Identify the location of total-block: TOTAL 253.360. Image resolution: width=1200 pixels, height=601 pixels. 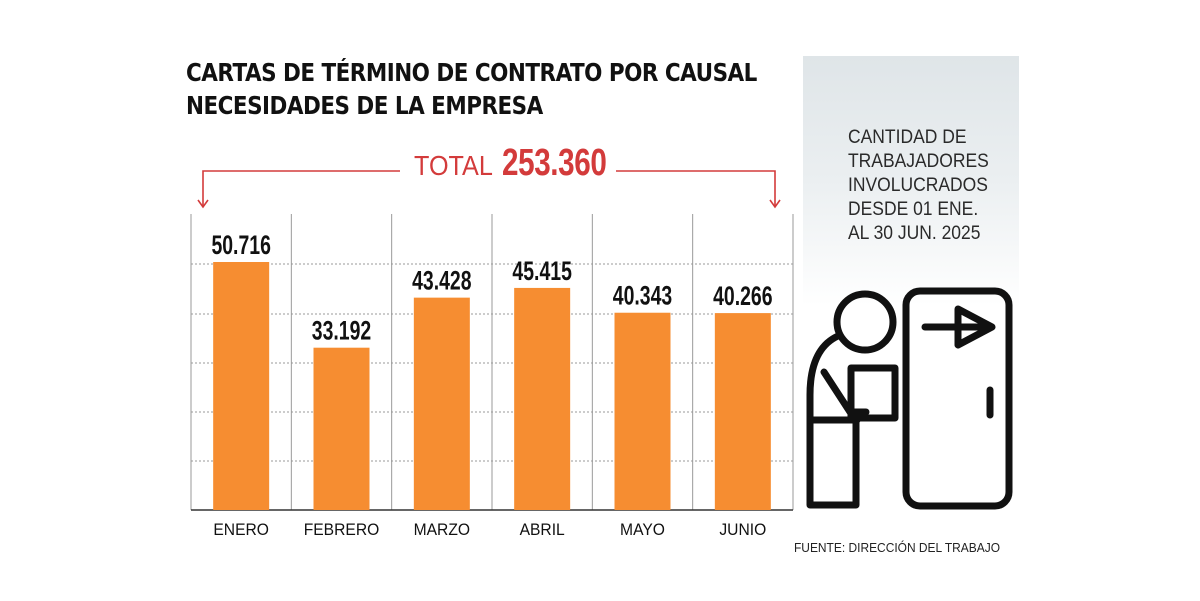
(600, 178).